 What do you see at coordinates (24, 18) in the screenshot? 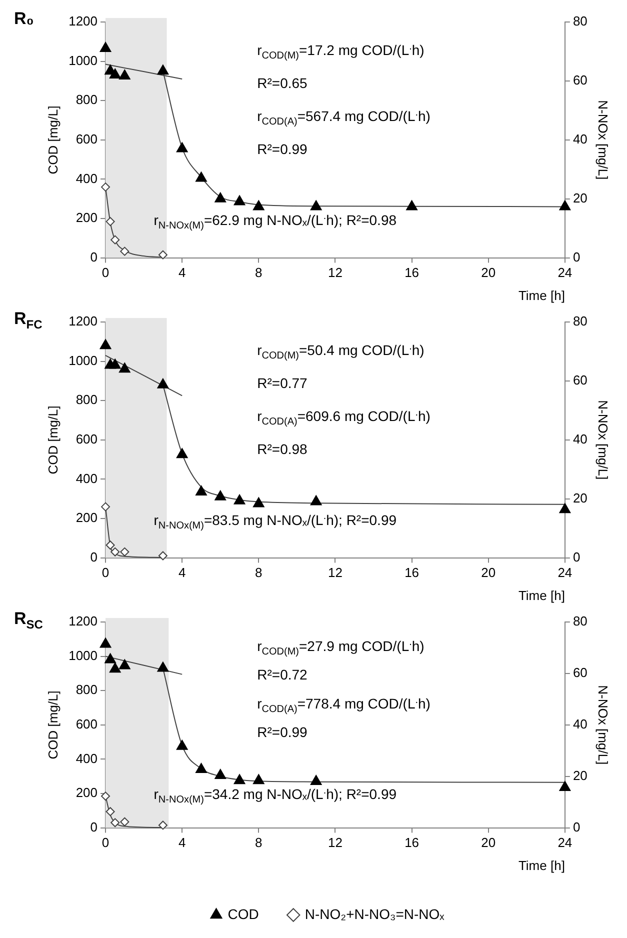
I see `chart-title: R₀` at bounding box center [24, 18].